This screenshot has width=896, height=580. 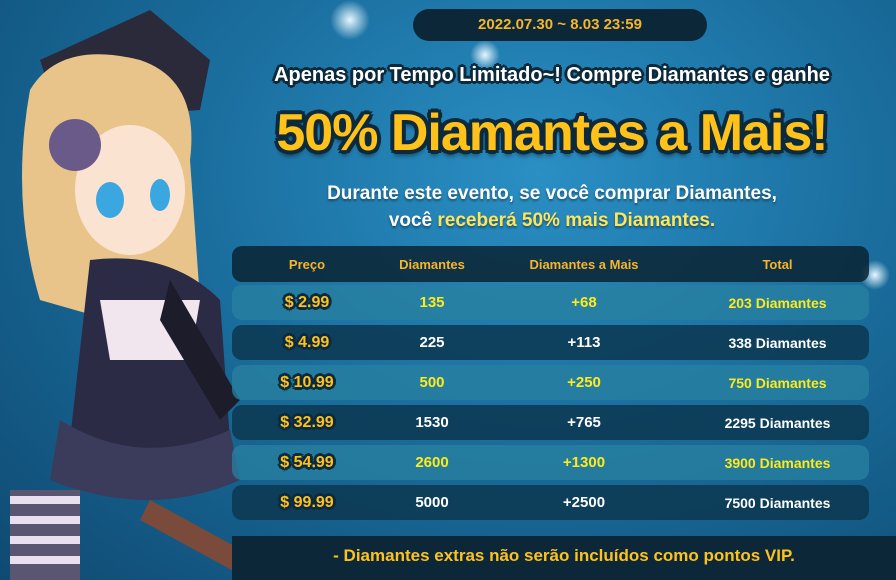 I want to click on cell-price: $ 4.99, so click(x=307, y=342).